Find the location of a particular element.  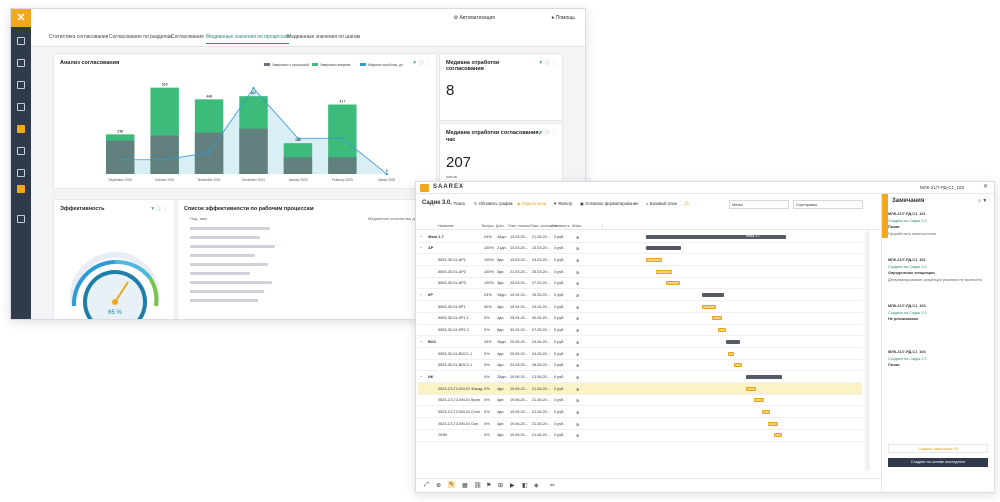

expand-icon: ⤢ is located at coordinates (426, 485).